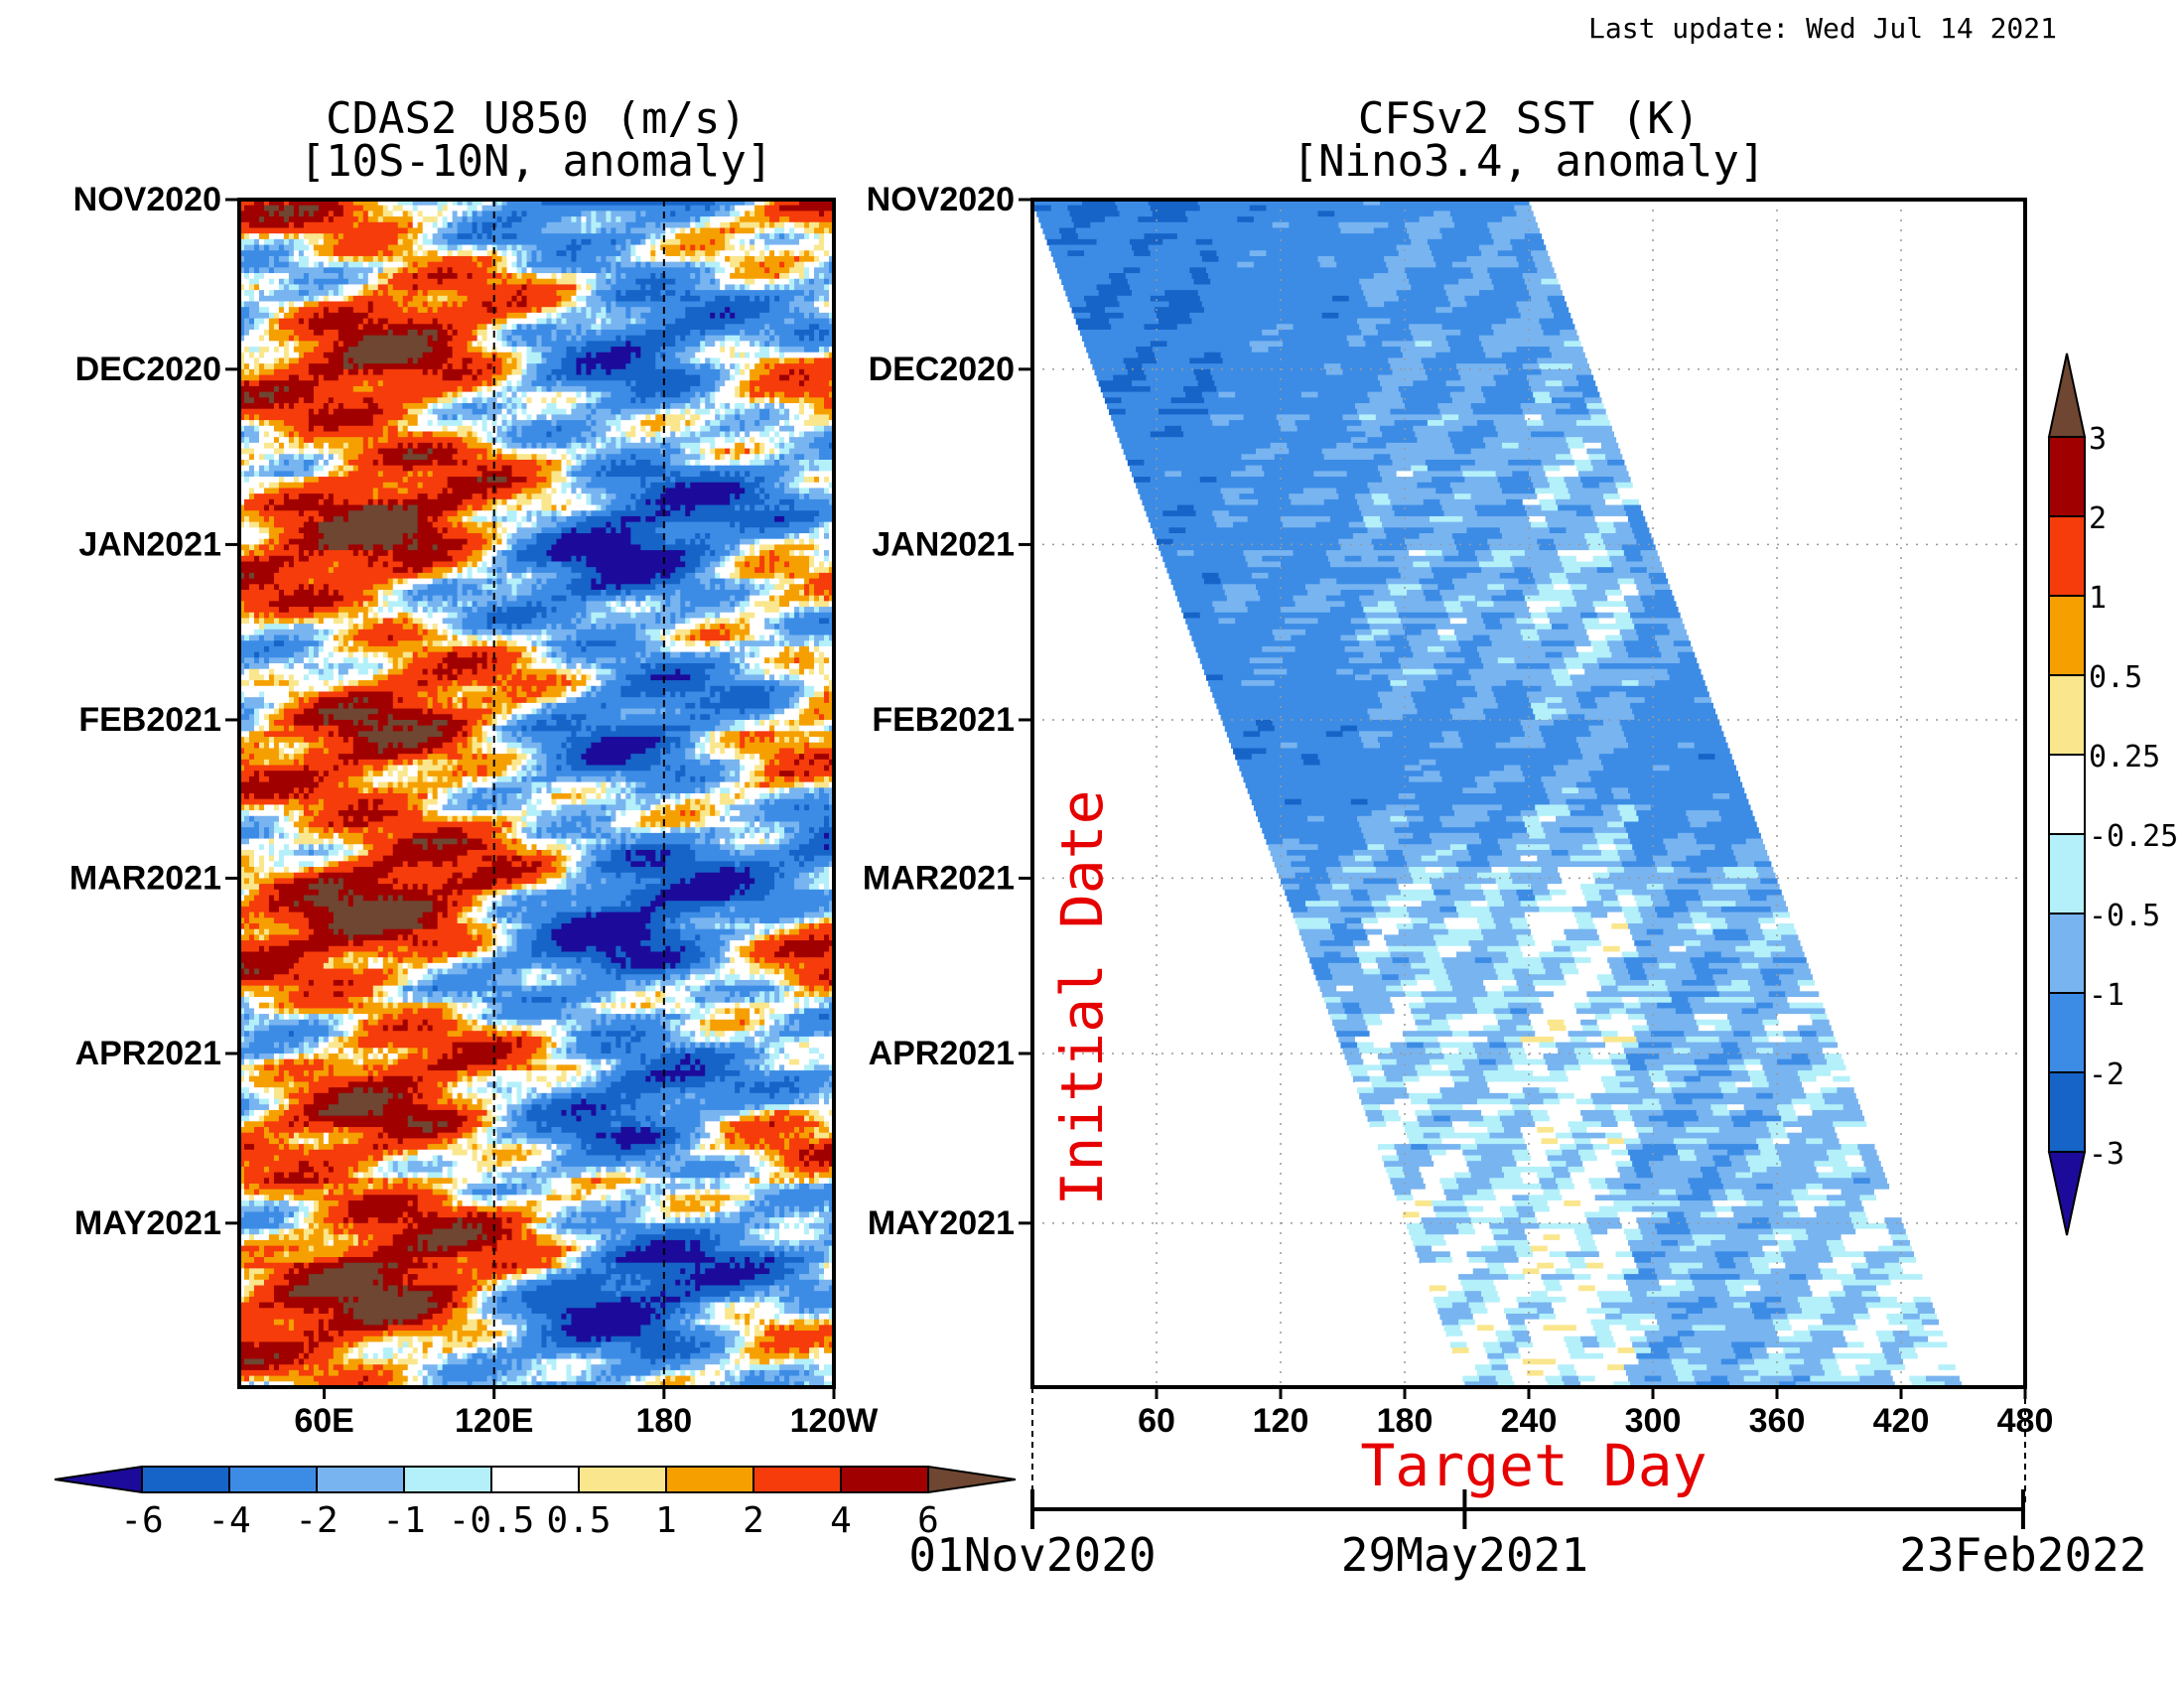  I want to click on right-ytick-label: FEB2021, so click(943, 720).